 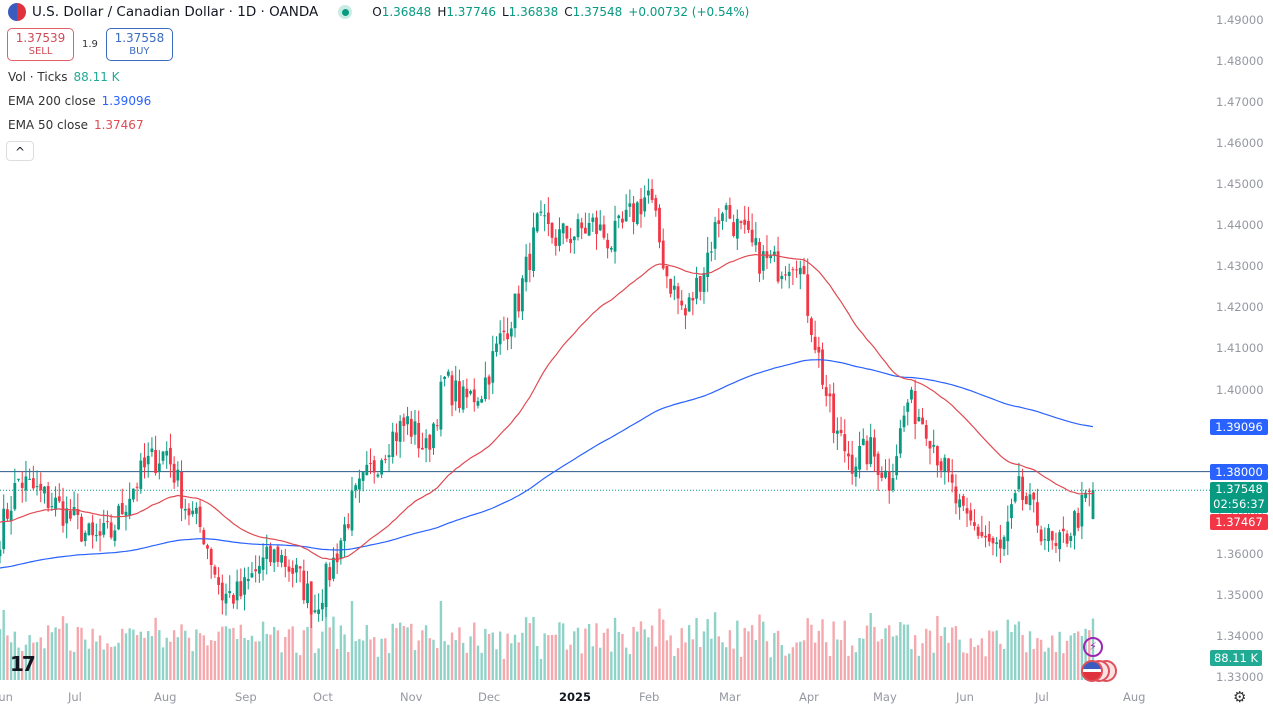 I want to click on lightning-event-icon: ⚡, so click(x=1093, y=647).